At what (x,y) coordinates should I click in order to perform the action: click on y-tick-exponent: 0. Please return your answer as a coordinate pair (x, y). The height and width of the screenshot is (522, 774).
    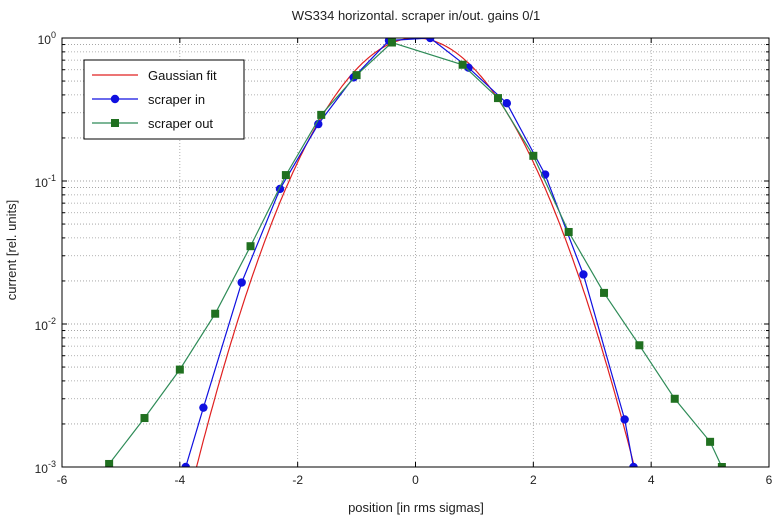
    Looking at the image, I should click on (53, 35).